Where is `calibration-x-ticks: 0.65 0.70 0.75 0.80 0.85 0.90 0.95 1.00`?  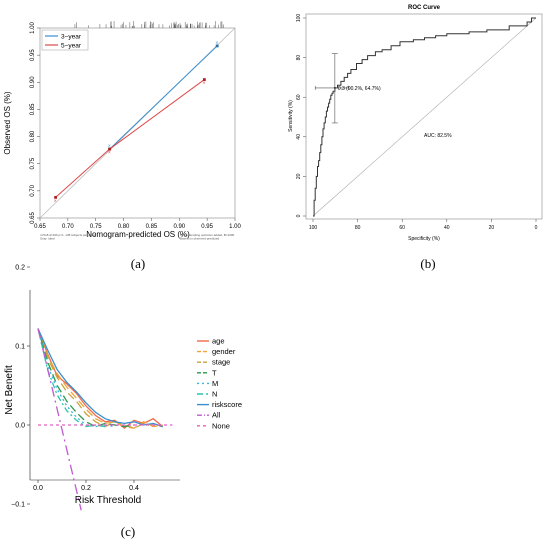 calibration-x-ticks: 0.65 0.70 0.75 0.80 0.85 0.90 0.95 1.00 is located at coordinates (137, 224).